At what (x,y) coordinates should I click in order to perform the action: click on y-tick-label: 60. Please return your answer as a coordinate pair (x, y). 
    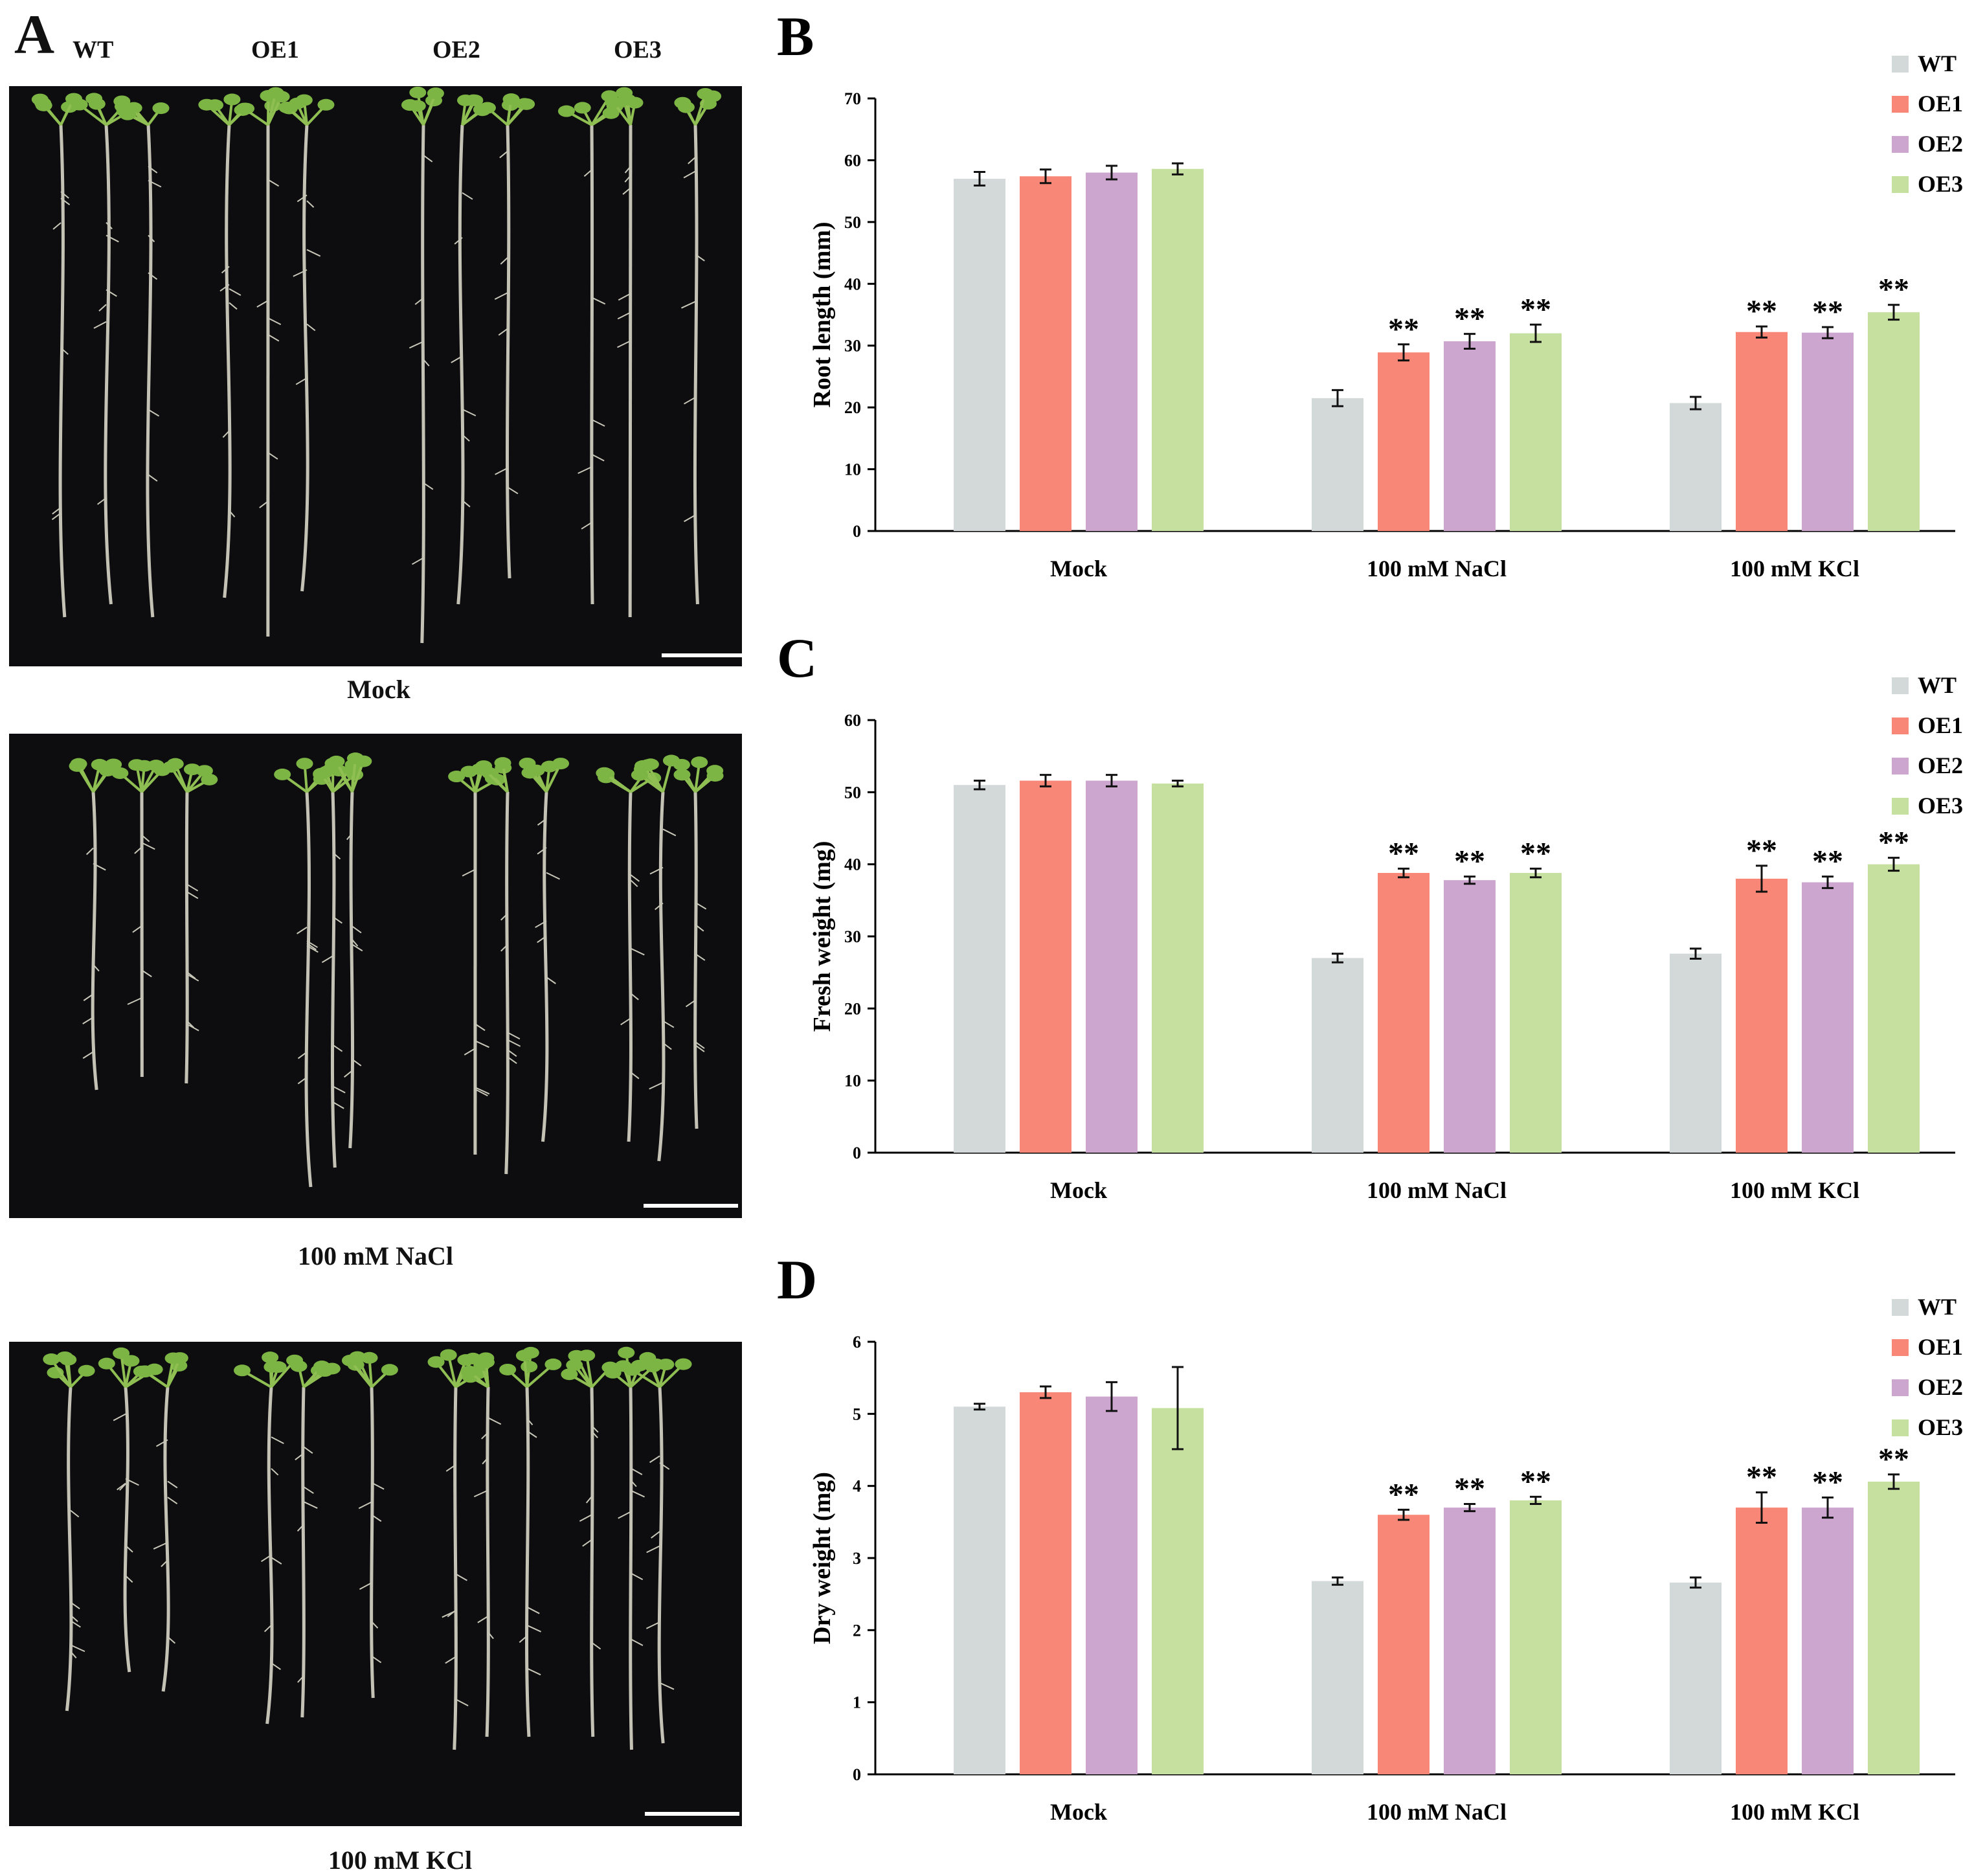
    Looking at the image, I should click on (852, 721).